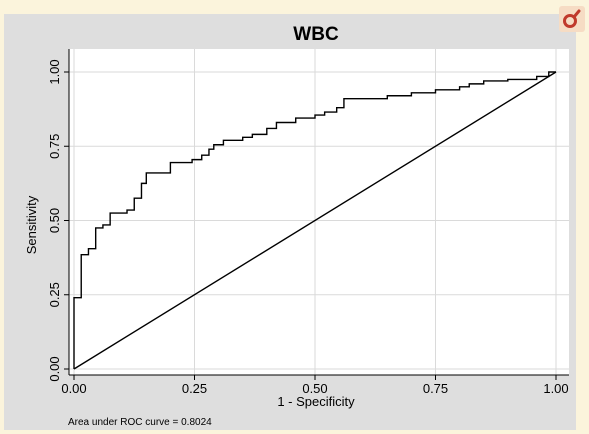 The image size is (589, 434). What do you see at coordinates (316, 34) in the screenshot?
I see `chart-title: WBC` at bounding box center [316, 34].